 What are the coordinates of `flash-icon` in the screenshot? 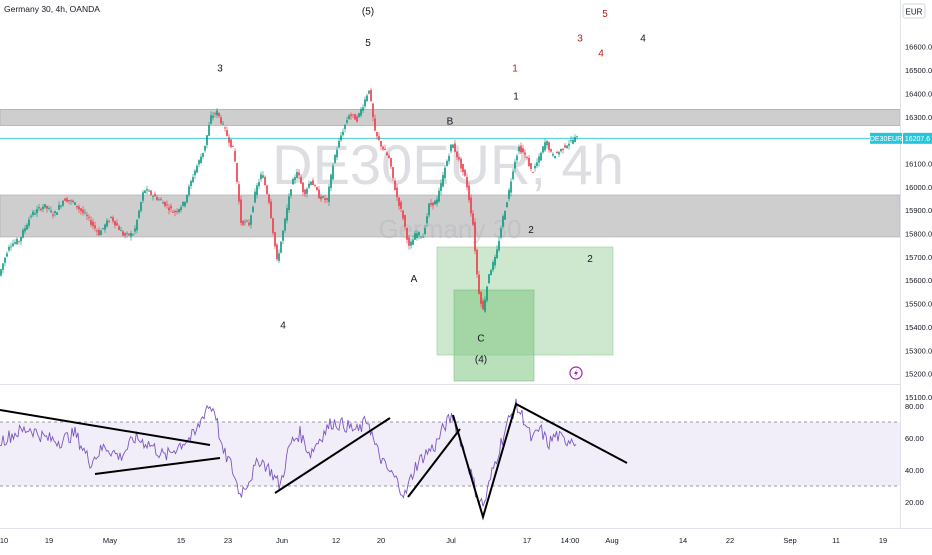 It's located at (576, 373).